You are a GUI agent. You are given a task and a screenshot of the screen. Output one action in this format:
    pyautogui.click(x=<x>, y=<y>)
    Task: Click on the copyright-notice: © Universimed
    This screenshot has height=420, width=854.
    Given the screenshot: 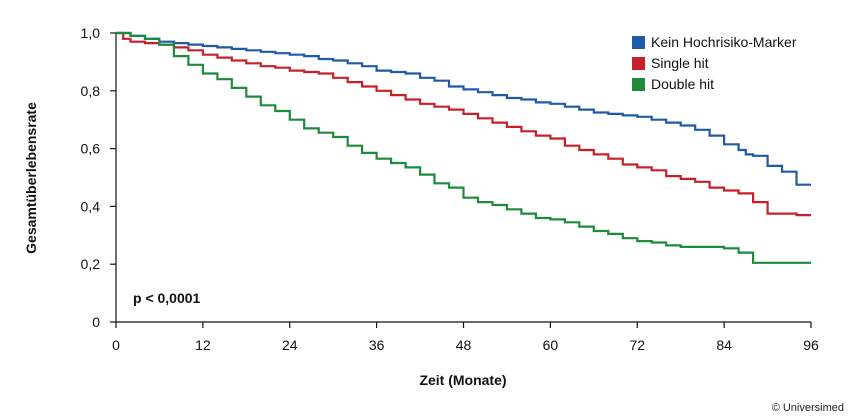 What is the action you would take?
    pyautogui.click(x=807, y=408)
    